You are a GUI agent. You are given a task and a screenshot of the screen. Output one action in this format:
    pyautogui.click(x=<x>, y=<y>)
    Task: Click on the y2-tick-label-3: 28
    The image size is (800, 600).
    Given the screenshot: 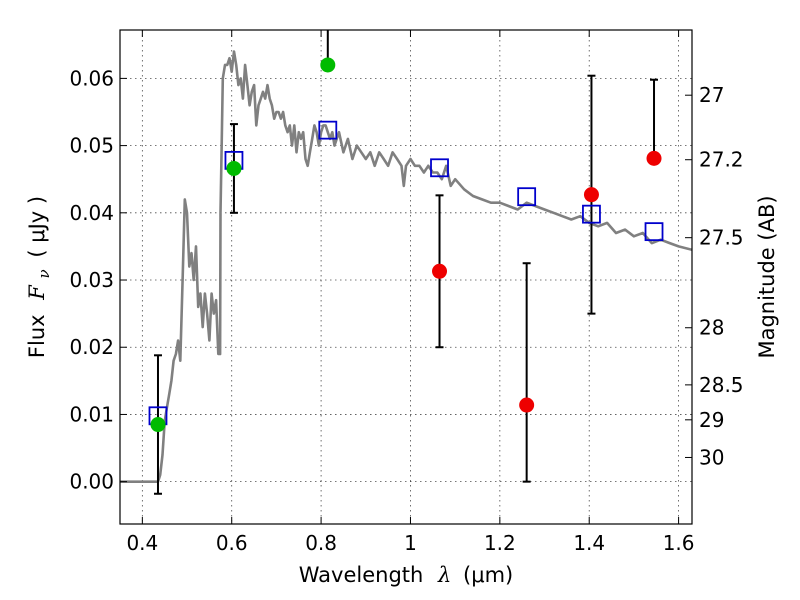 What is the action you would take?
    pyautogui.click(x=711, y=328)
    